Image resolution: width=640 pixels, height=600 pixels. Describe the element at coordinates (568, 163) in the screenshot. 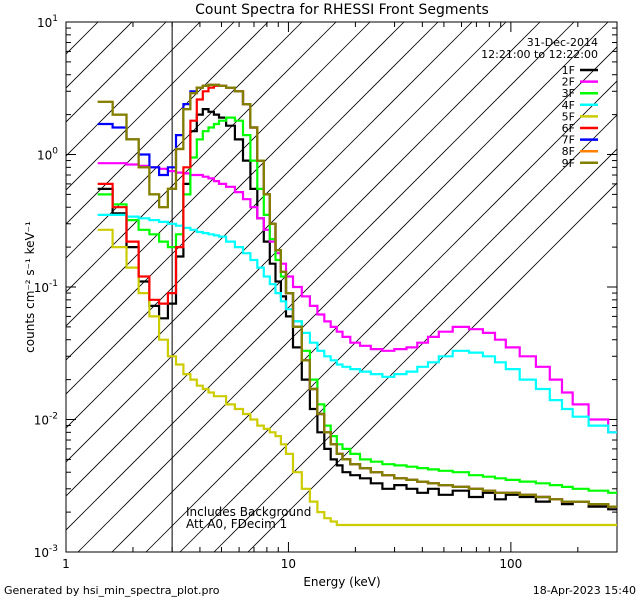

I see `legend-label-9f: 9F` at that location.